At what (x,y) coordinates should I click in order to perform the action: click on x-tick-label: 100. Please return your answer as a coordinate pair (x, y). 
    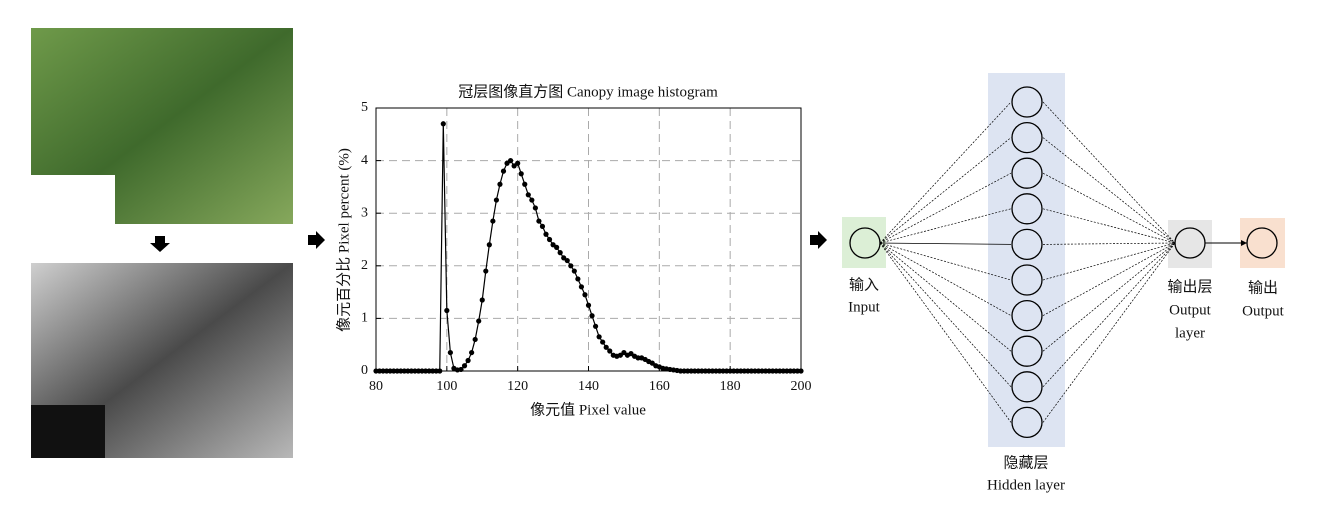
    Looking at the image, I should click on (446, 386).